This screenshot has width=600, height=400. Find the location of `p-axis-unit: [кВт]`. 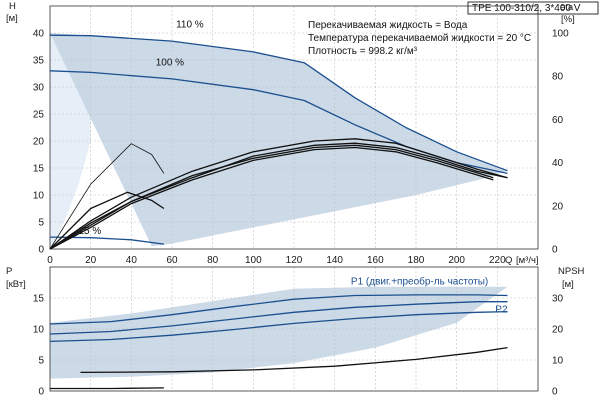

p-axis-unit: [кВт] is located at coordinates (16, 284).